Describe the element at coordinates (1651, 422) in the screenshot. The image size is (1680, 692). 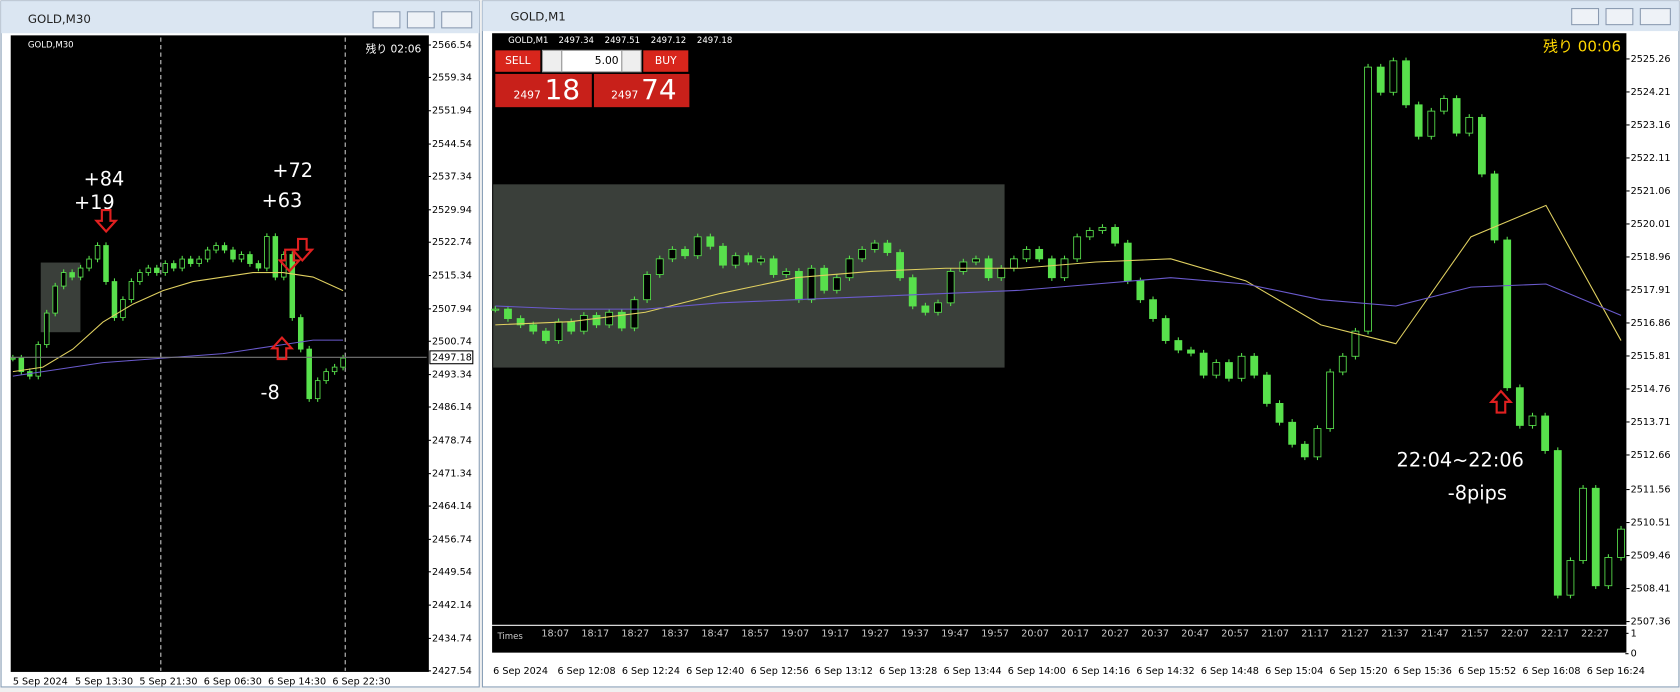
I see `y-tick-label: 2513.71` at that location.